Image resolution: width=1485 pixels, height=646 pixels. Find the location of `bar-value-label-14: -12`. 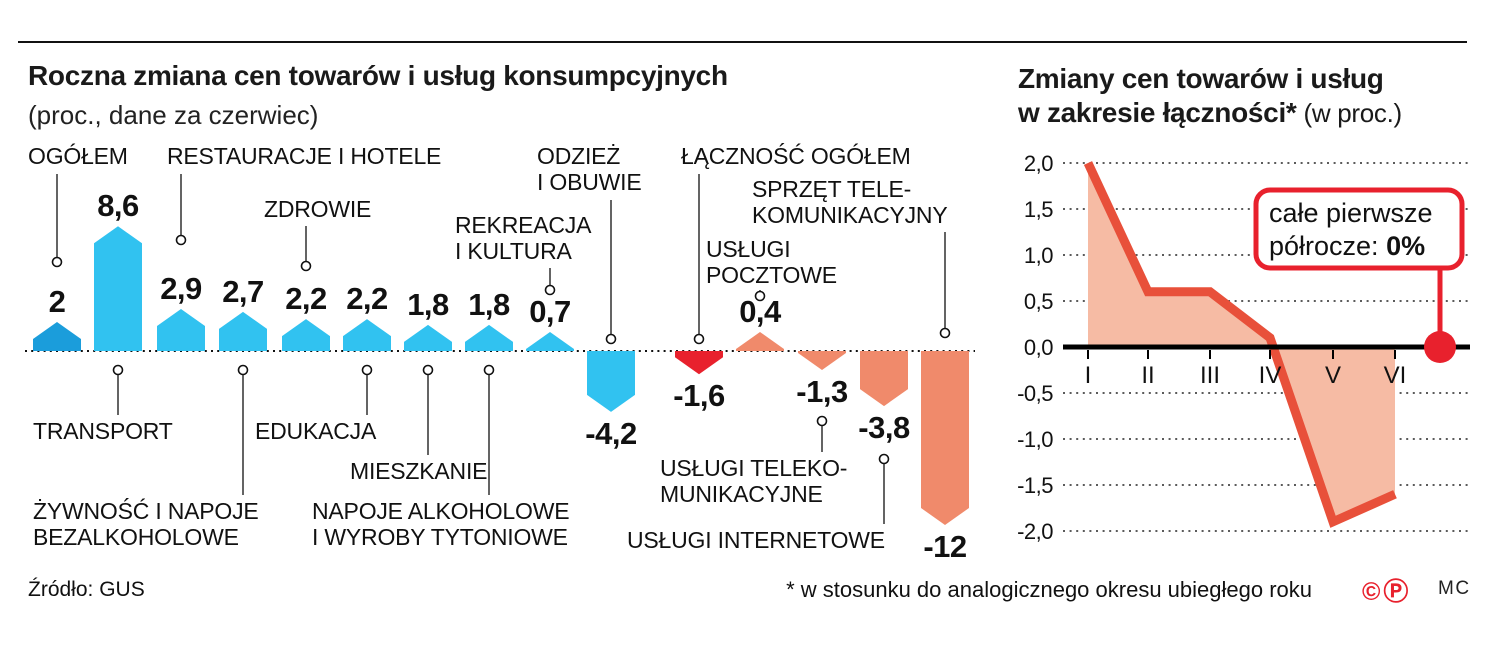

bar-value-label-14: -12 is located at coordinates (945, 546).